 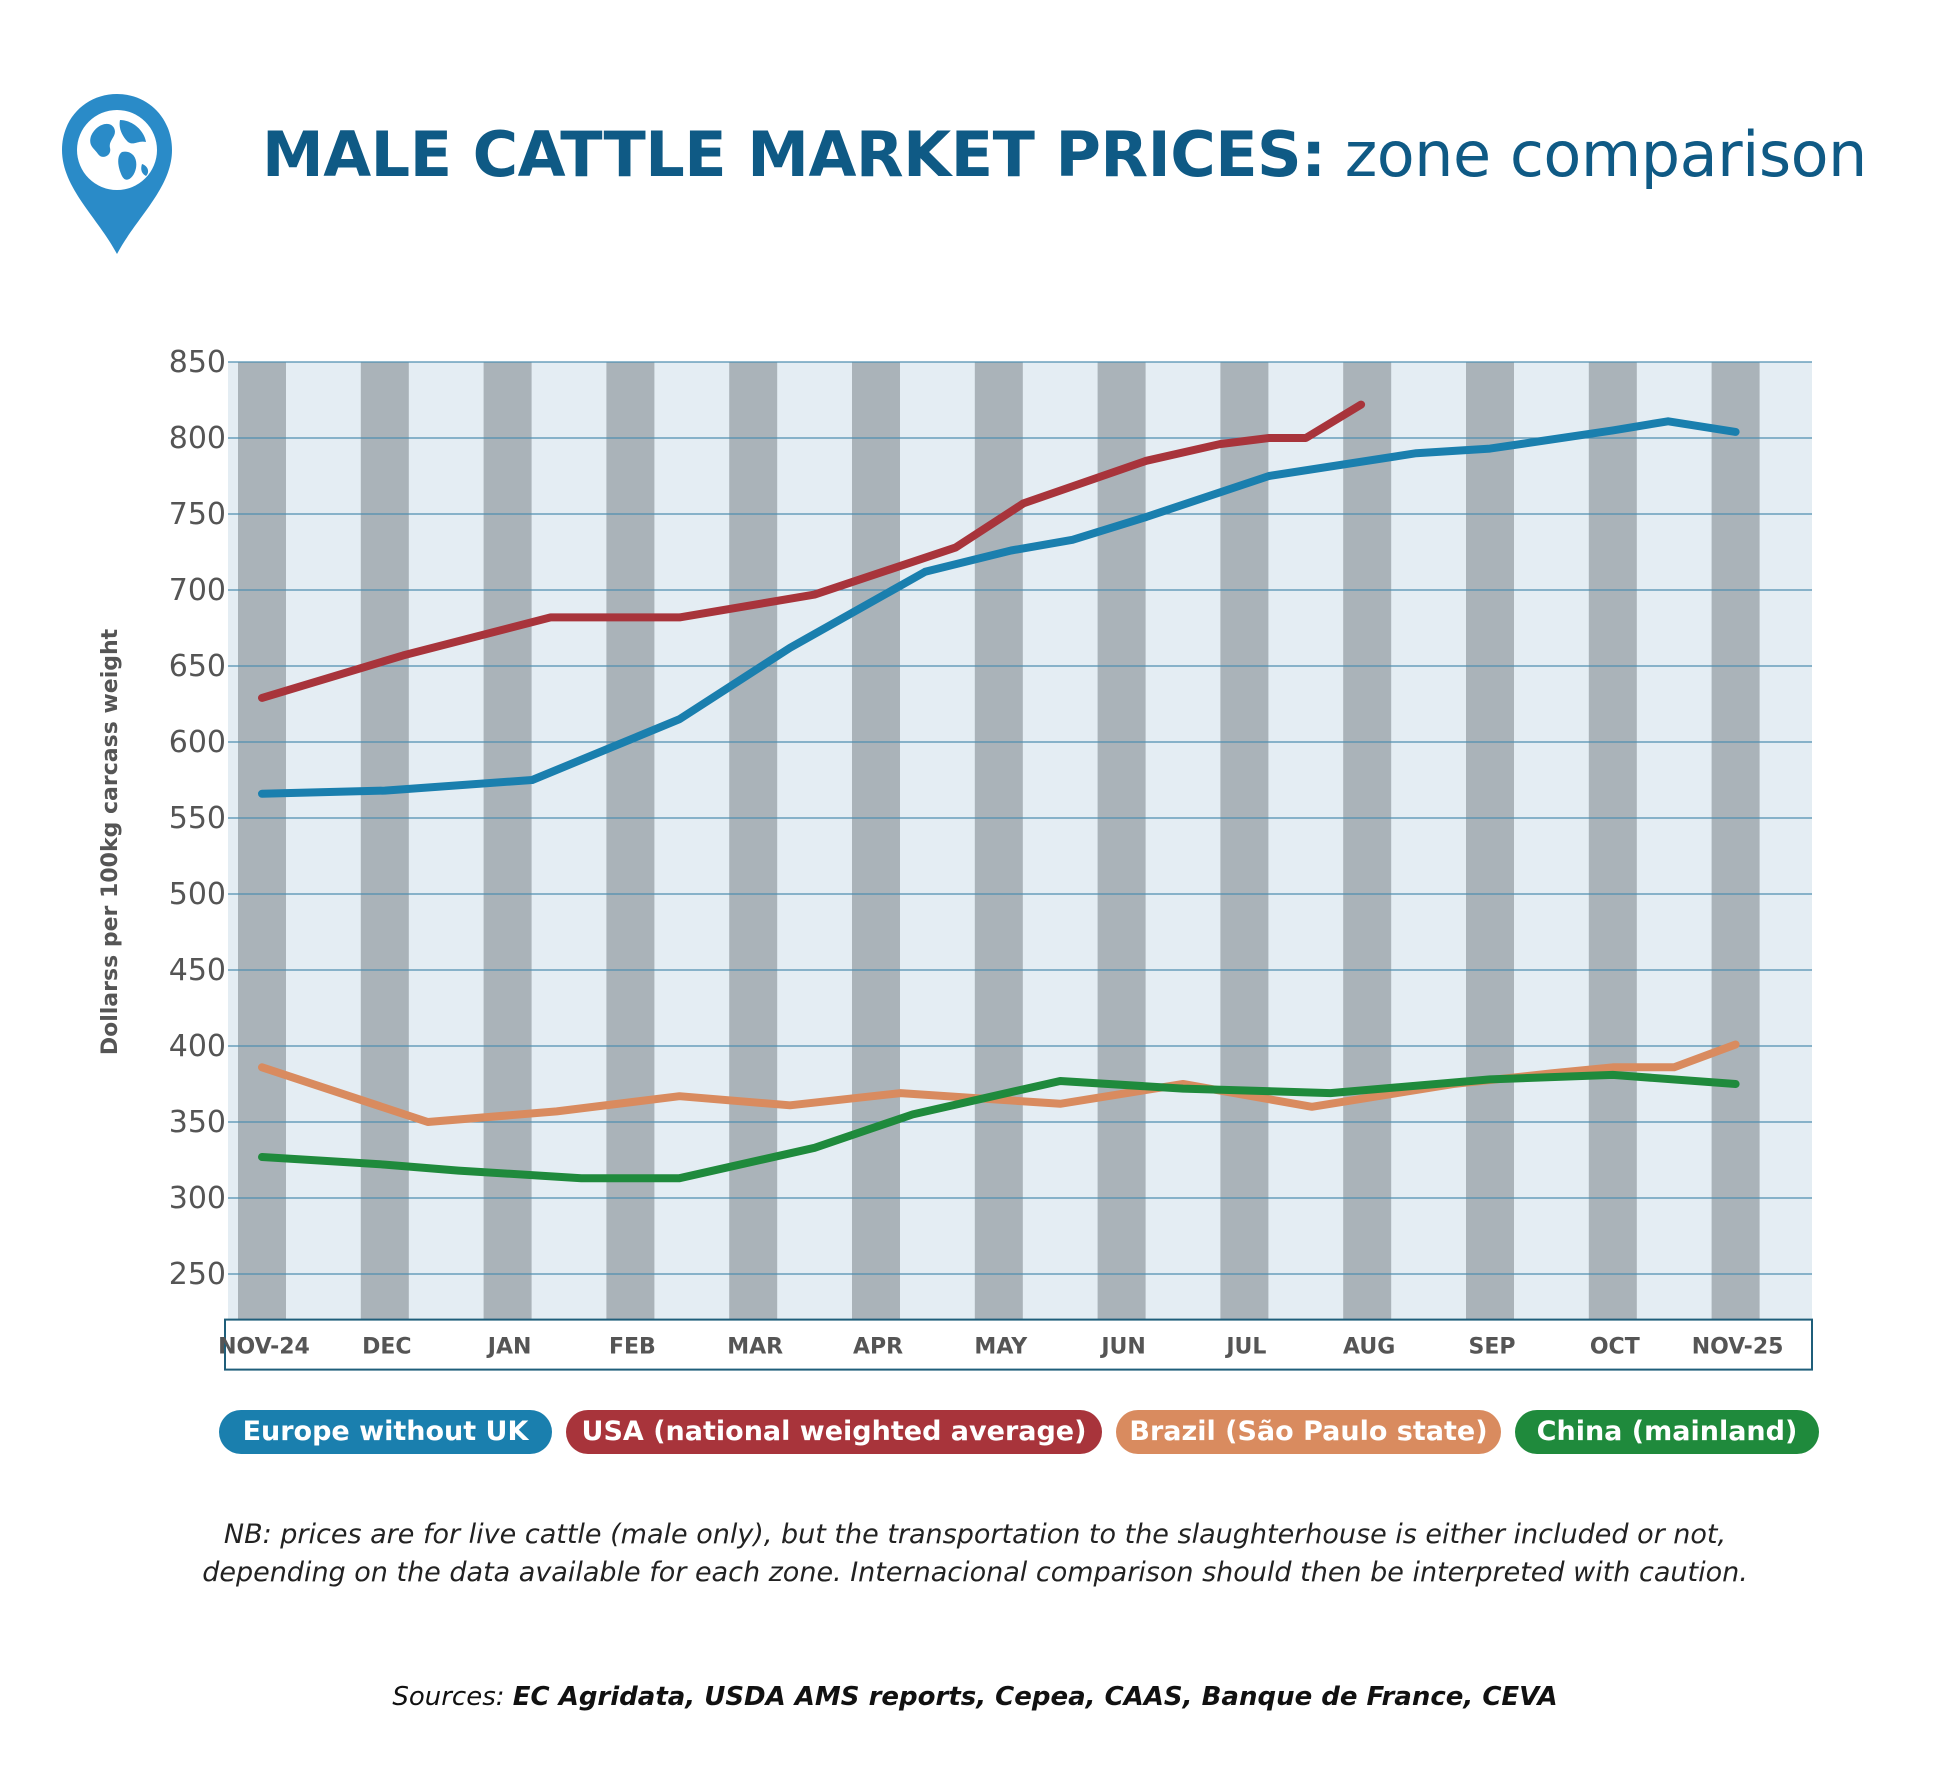 I want to click on x-tick-label: DEC, so click(x=386, y=1347).